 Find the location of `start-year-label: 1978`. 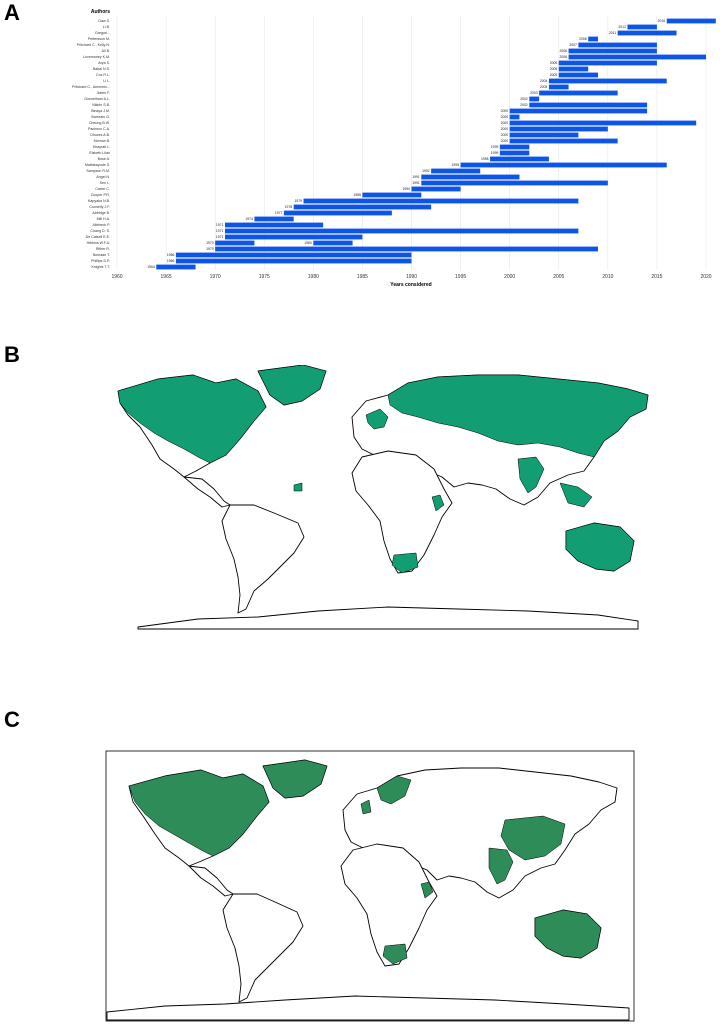

start-year-label: 1978 is located at coordinates (289, 207).